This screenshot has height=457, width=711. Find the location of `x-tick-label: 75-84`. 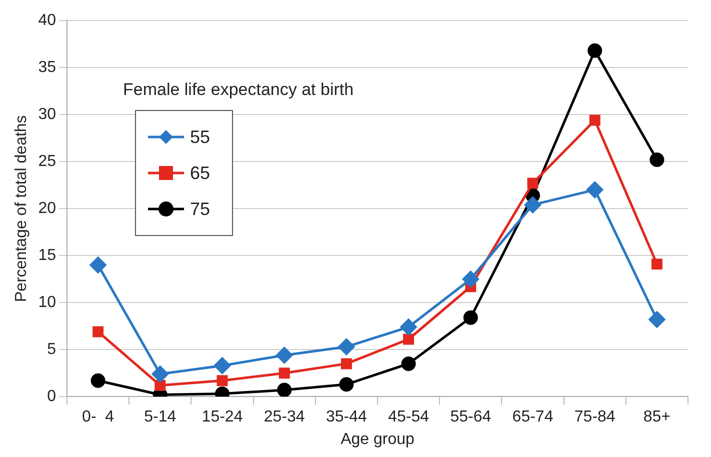

x-tick-label: 75-84 is located at coordinates (595, 417).